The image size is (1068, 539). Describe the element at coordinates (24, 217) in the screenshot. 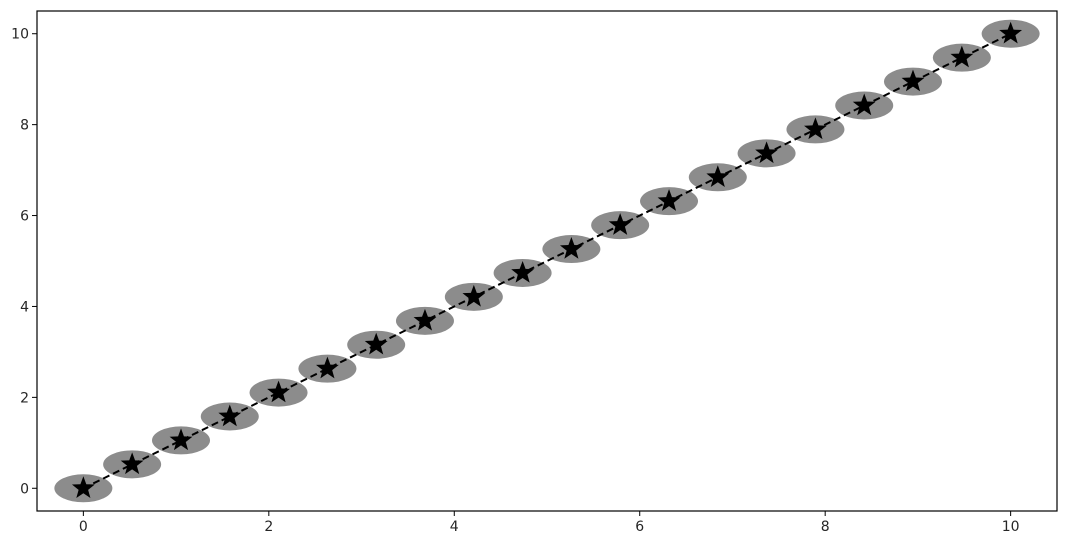

I see `y-tick-label: 6` at that location.